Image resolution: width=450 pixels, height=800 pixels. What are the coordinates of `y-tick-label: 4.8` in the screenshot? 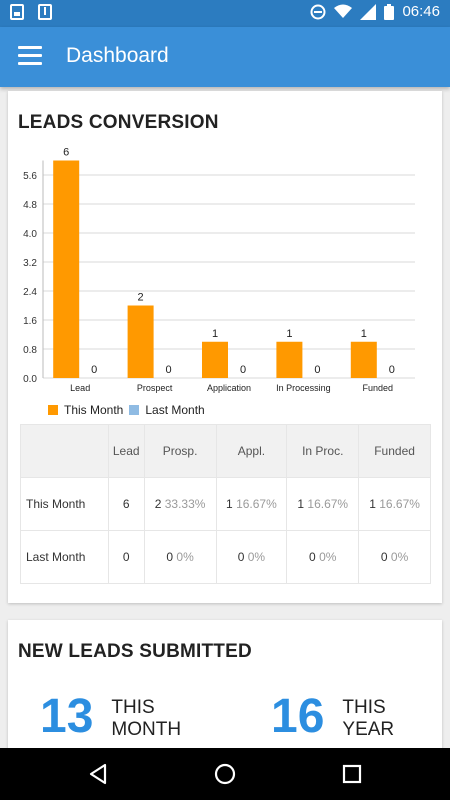 It's located at (30, 205).